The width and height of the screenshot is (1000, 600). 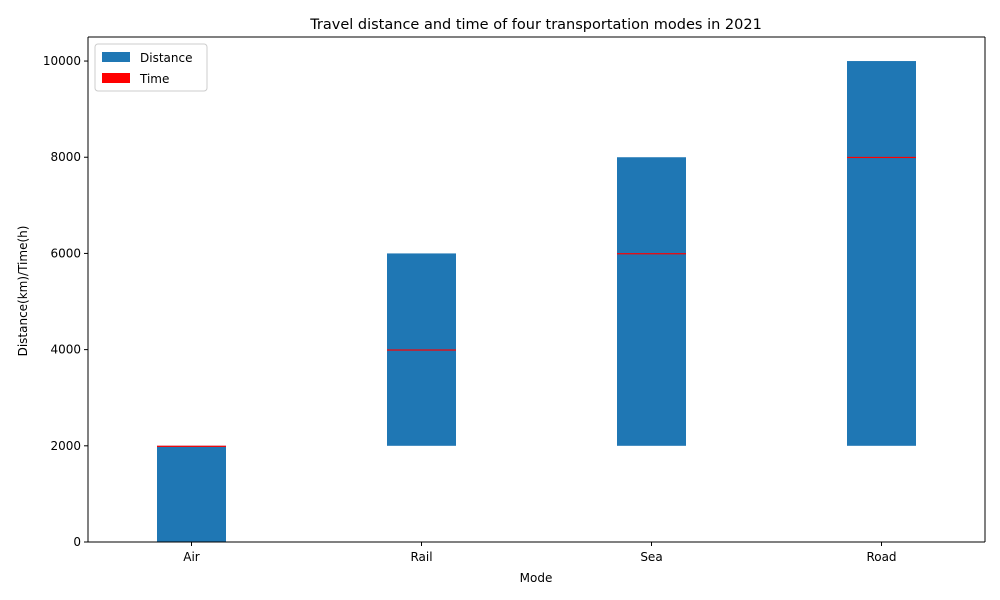 What do you see at coordinates (651, 254) in the screenshot?
I see `bar-time-sea` at bounding box center [651, 254].